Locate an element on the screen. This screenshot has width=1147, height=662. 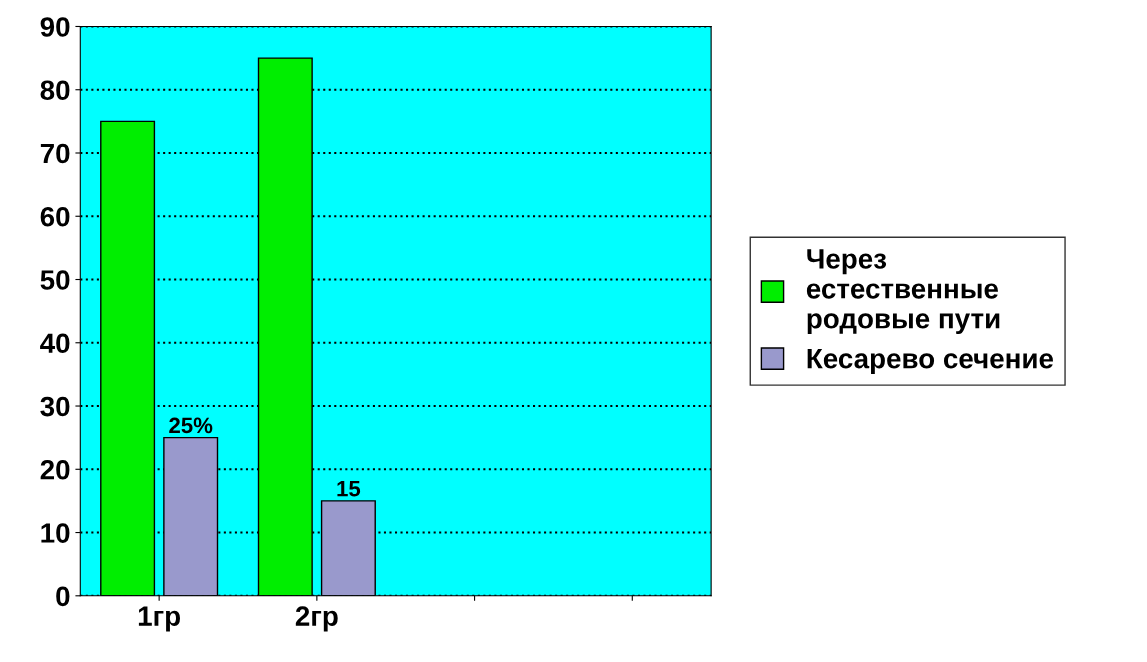
data-label: 15 is located at coordinates (349, 489).